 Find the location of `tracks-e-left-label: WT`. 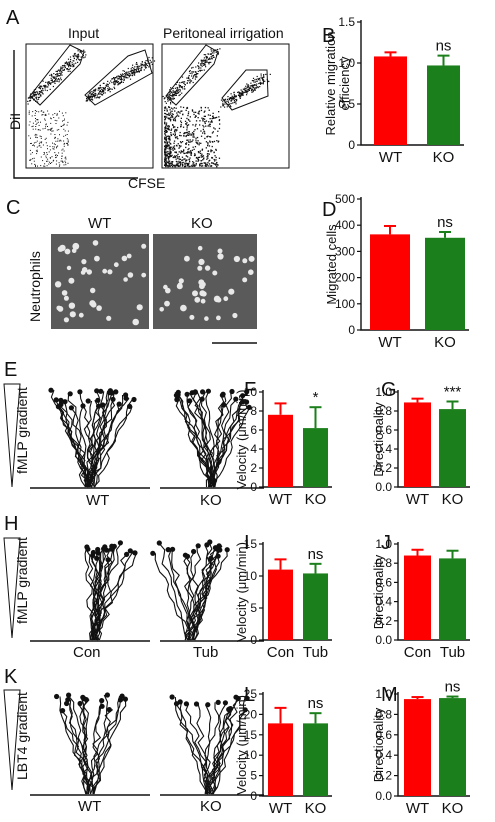

tracks-e-left-label: WT is located at coordinates (97, 500).